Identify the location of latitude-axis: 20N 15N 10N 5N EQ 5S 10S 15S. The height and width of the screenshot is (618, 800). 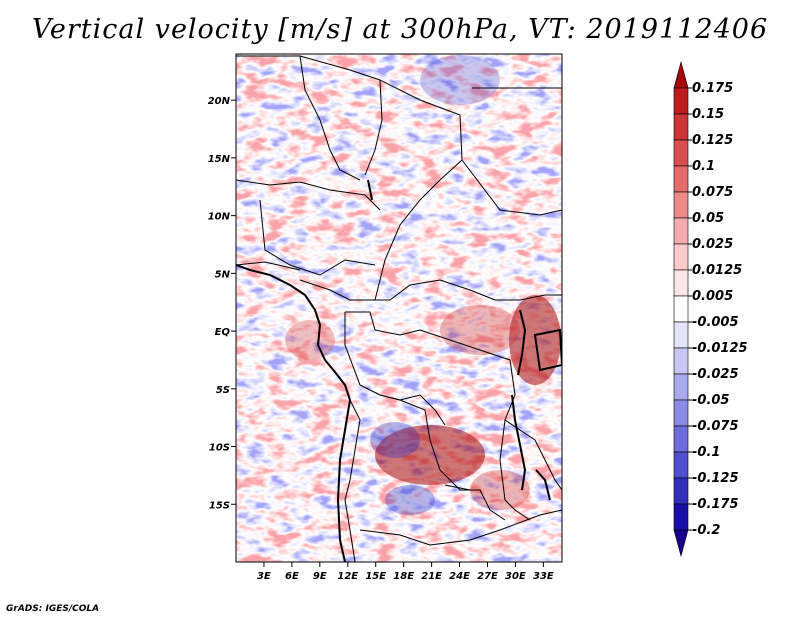
(222, 303).